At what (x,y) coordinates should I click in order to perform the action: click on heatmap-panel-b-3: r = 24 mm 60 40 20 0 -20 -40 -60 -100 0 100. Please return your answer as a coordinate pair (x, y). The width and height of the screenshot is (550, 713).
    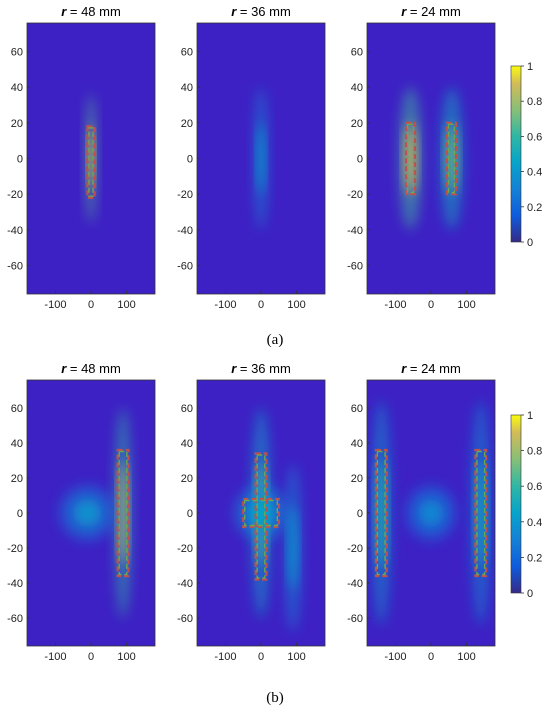
    Looking at the image, I should click on (421, 512).